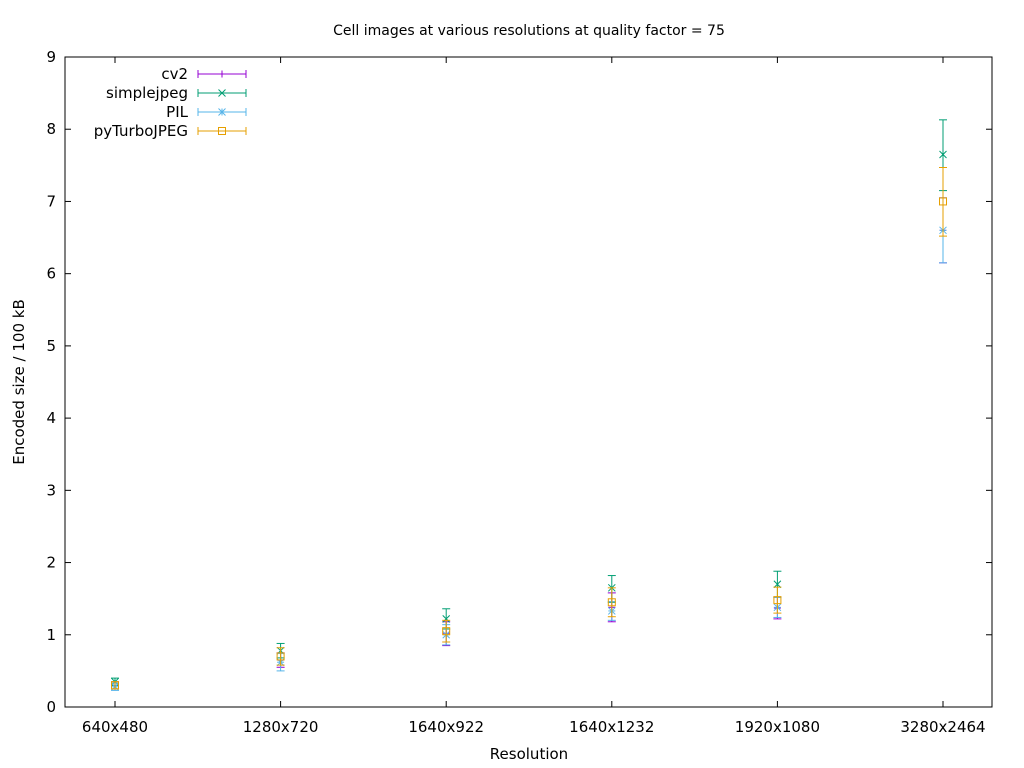 Image resolution: width=1024 pixels, height=768 pixels. I want to click on y-tick-label: 3, so click(51, 490).